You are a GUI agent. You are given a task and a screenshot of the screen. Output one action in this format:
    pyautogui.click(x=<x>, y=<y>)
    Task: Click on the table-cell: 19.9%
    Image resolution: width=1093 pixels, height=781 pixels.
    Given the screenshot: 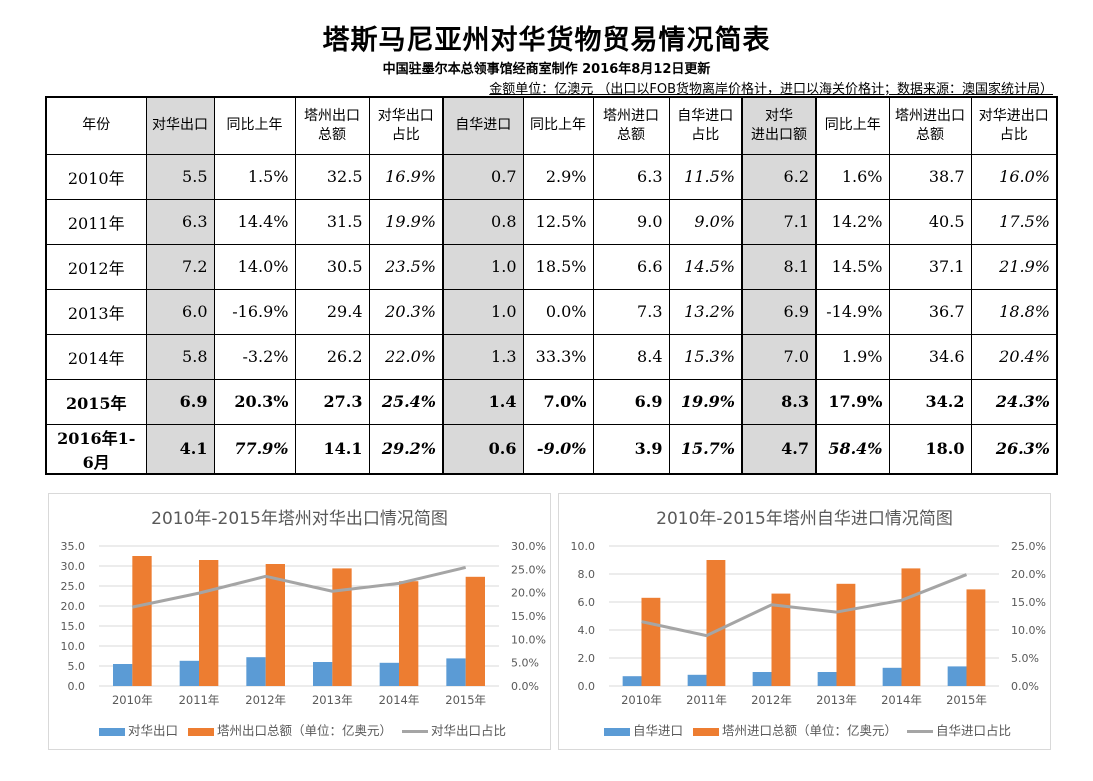 What is the action you would take?
    pyautogui.click(x=406, y=221)
    